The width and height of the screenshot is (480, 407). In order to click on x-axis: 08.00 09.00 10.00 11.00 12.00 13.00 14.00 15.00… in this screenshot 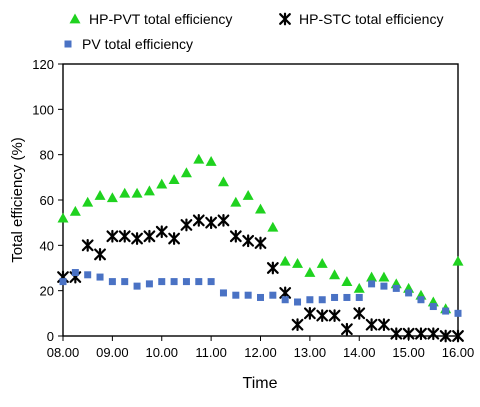, I will do `click(260, 348)`.